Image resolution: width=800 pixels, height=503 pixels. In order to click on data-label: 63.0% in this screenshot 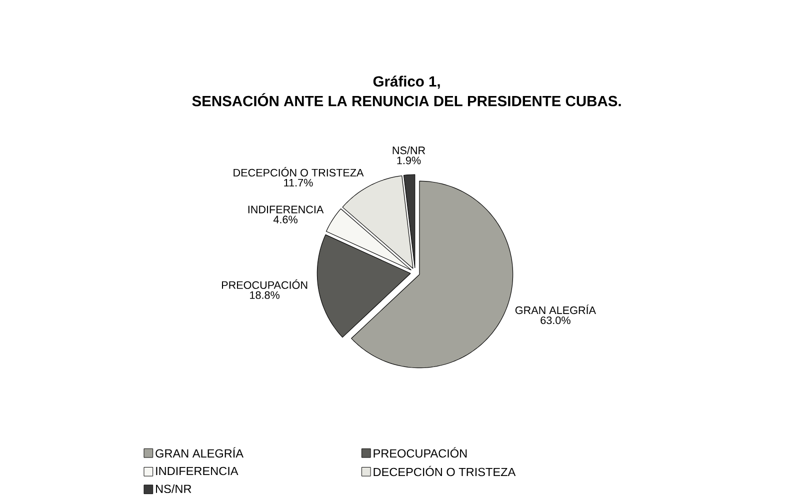, I will do `click(555, 320)`.